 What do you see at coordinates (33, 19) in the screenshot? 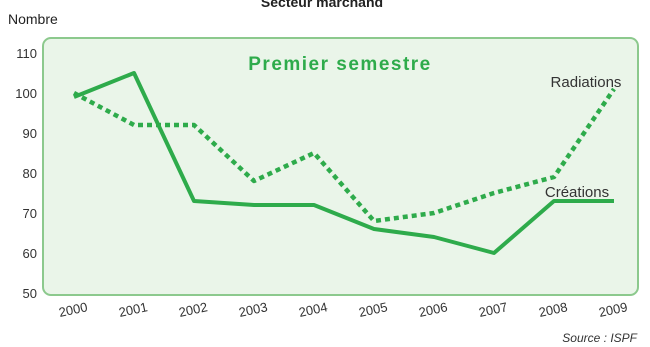
I see `y-axis-label: Nombre` at bounding box center [33, 19].